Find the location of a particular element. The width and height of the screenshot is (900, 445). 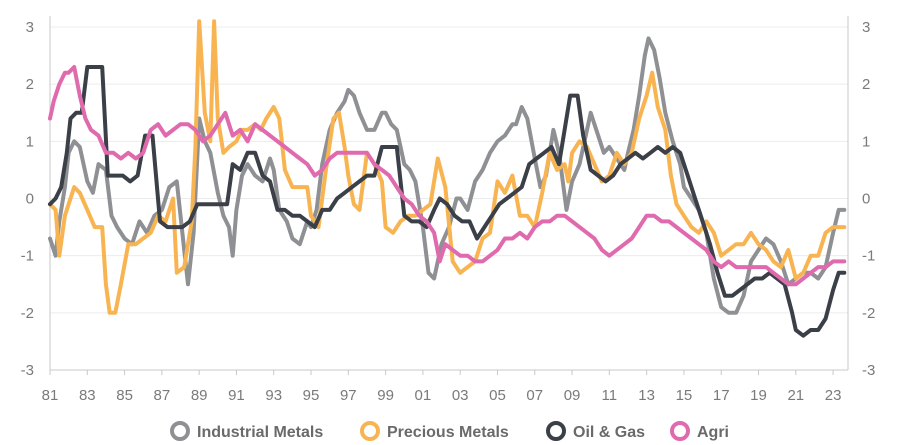

y-tick-label-left: 0 is located at coordinates (30, 199).